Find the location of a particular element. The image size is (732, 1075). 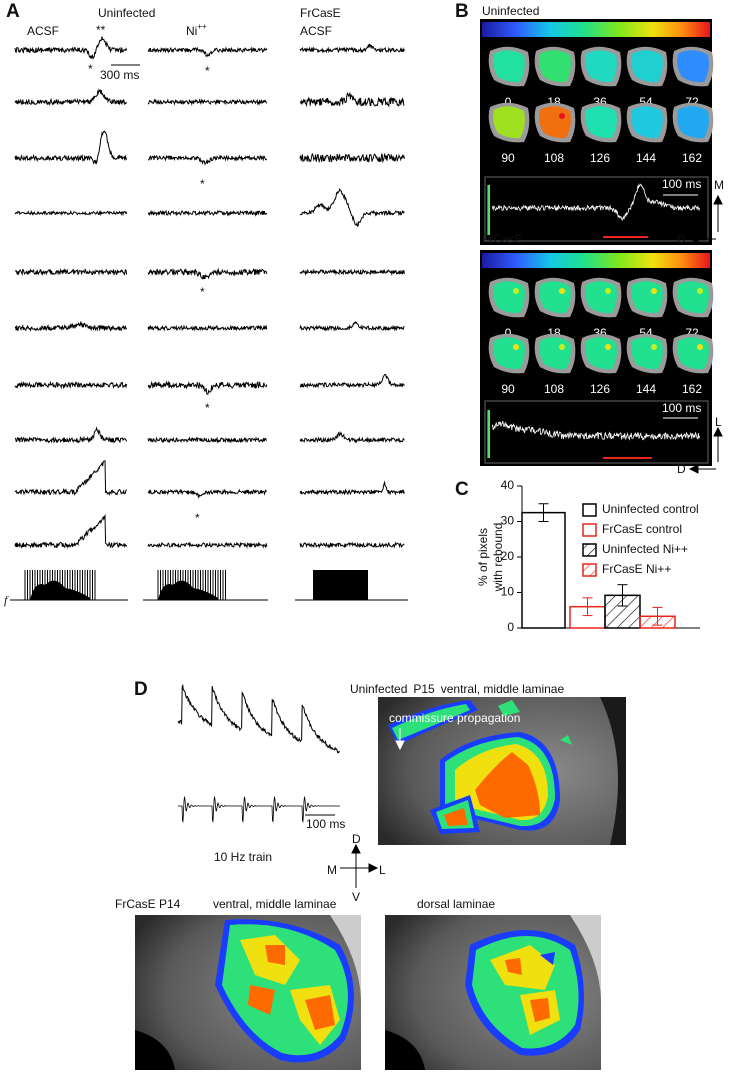

color-bar-mini is located at coordinates (488, 210).